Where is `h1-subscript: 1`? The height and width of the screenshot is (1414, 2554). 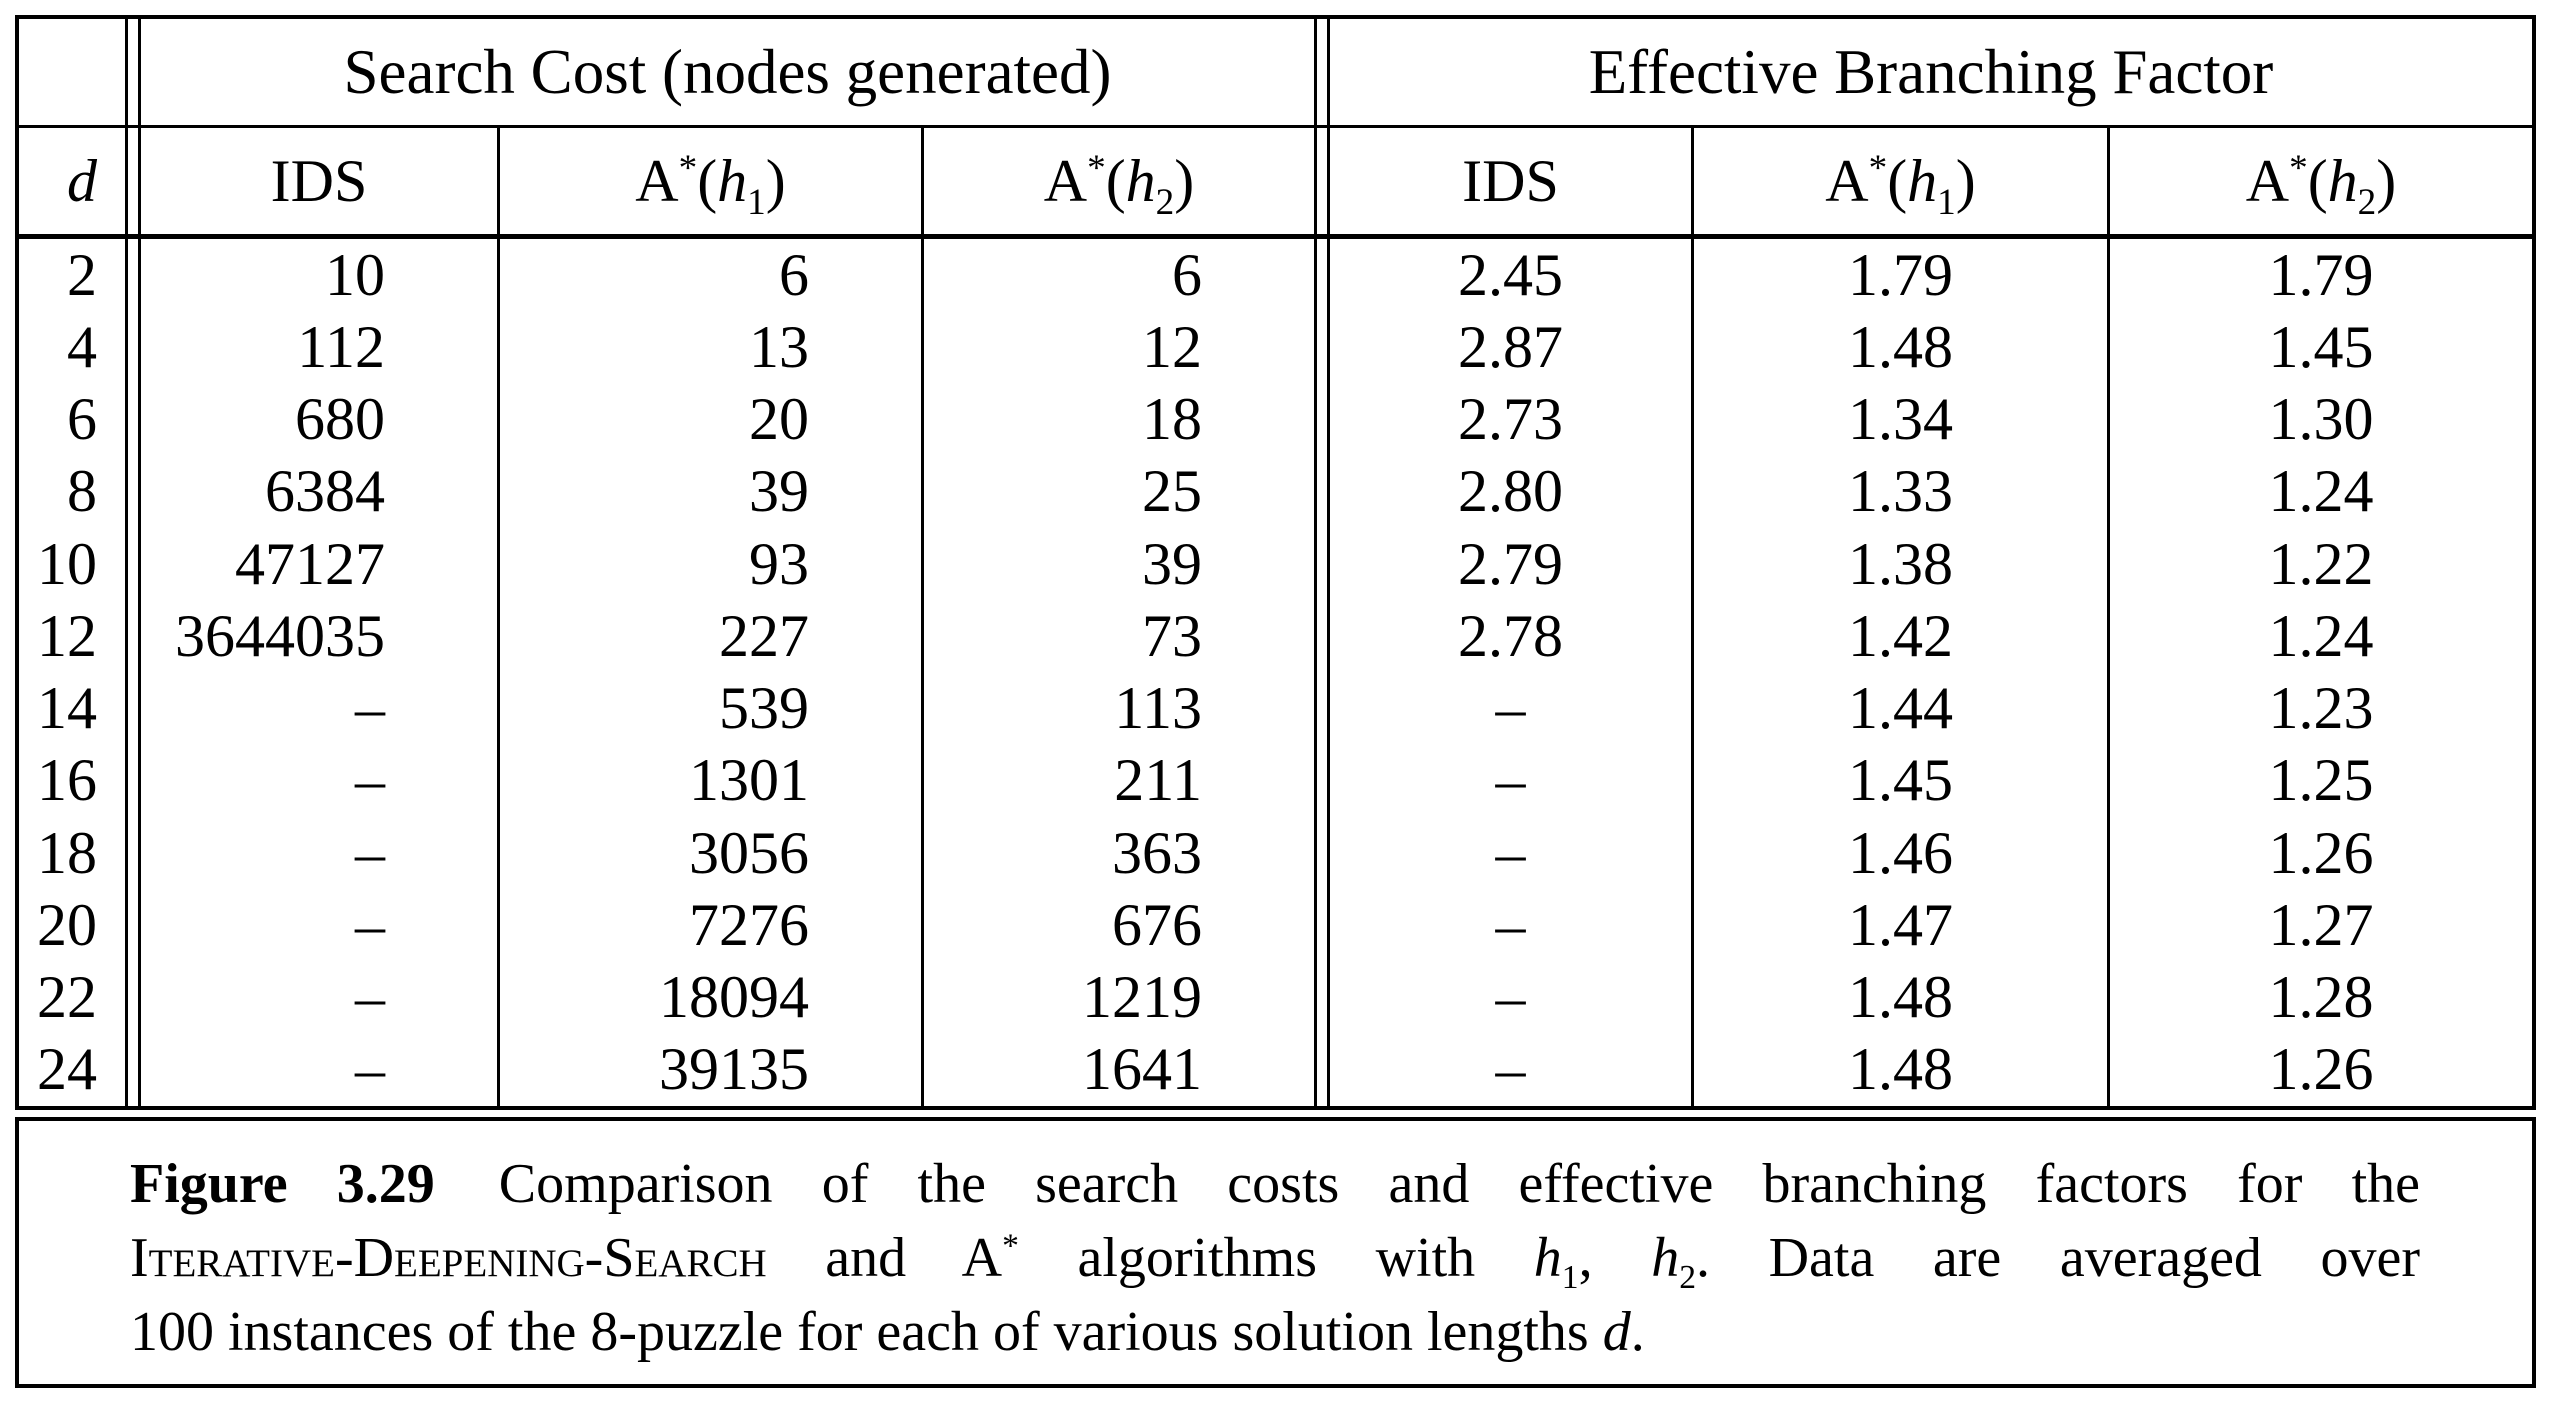 h1-subscript: 1 is located at coordinates (1570, 1278).